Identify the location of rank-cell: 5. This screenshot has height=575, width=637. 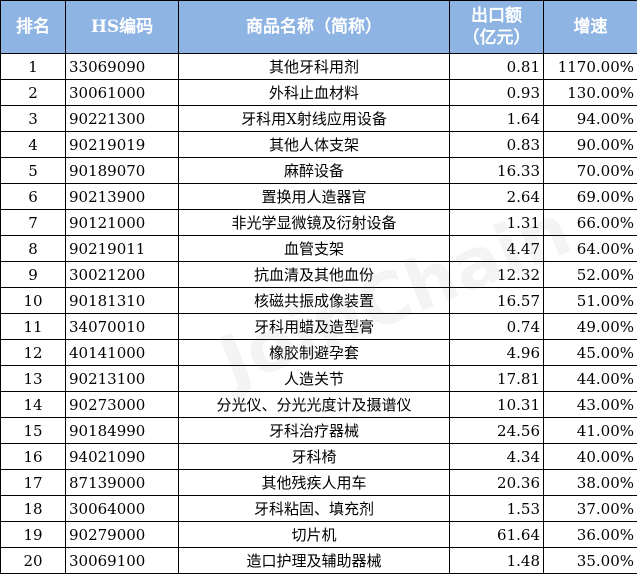
(33, 170).